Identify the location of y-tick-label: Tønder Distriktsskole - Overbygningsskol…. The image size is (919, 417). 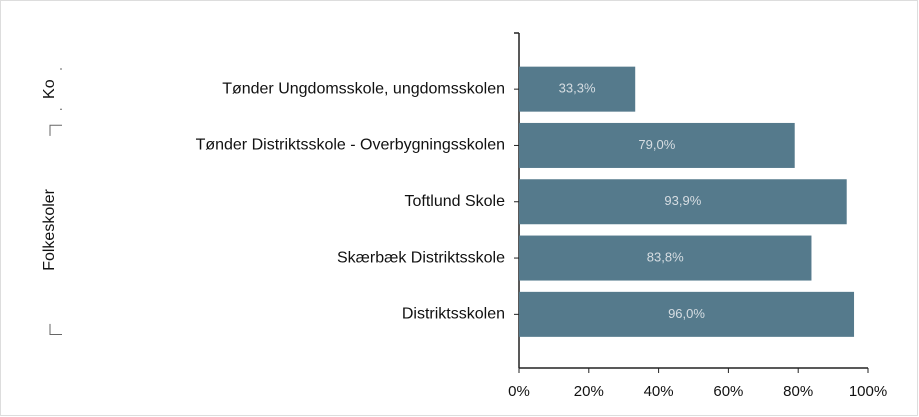
(350, 145).